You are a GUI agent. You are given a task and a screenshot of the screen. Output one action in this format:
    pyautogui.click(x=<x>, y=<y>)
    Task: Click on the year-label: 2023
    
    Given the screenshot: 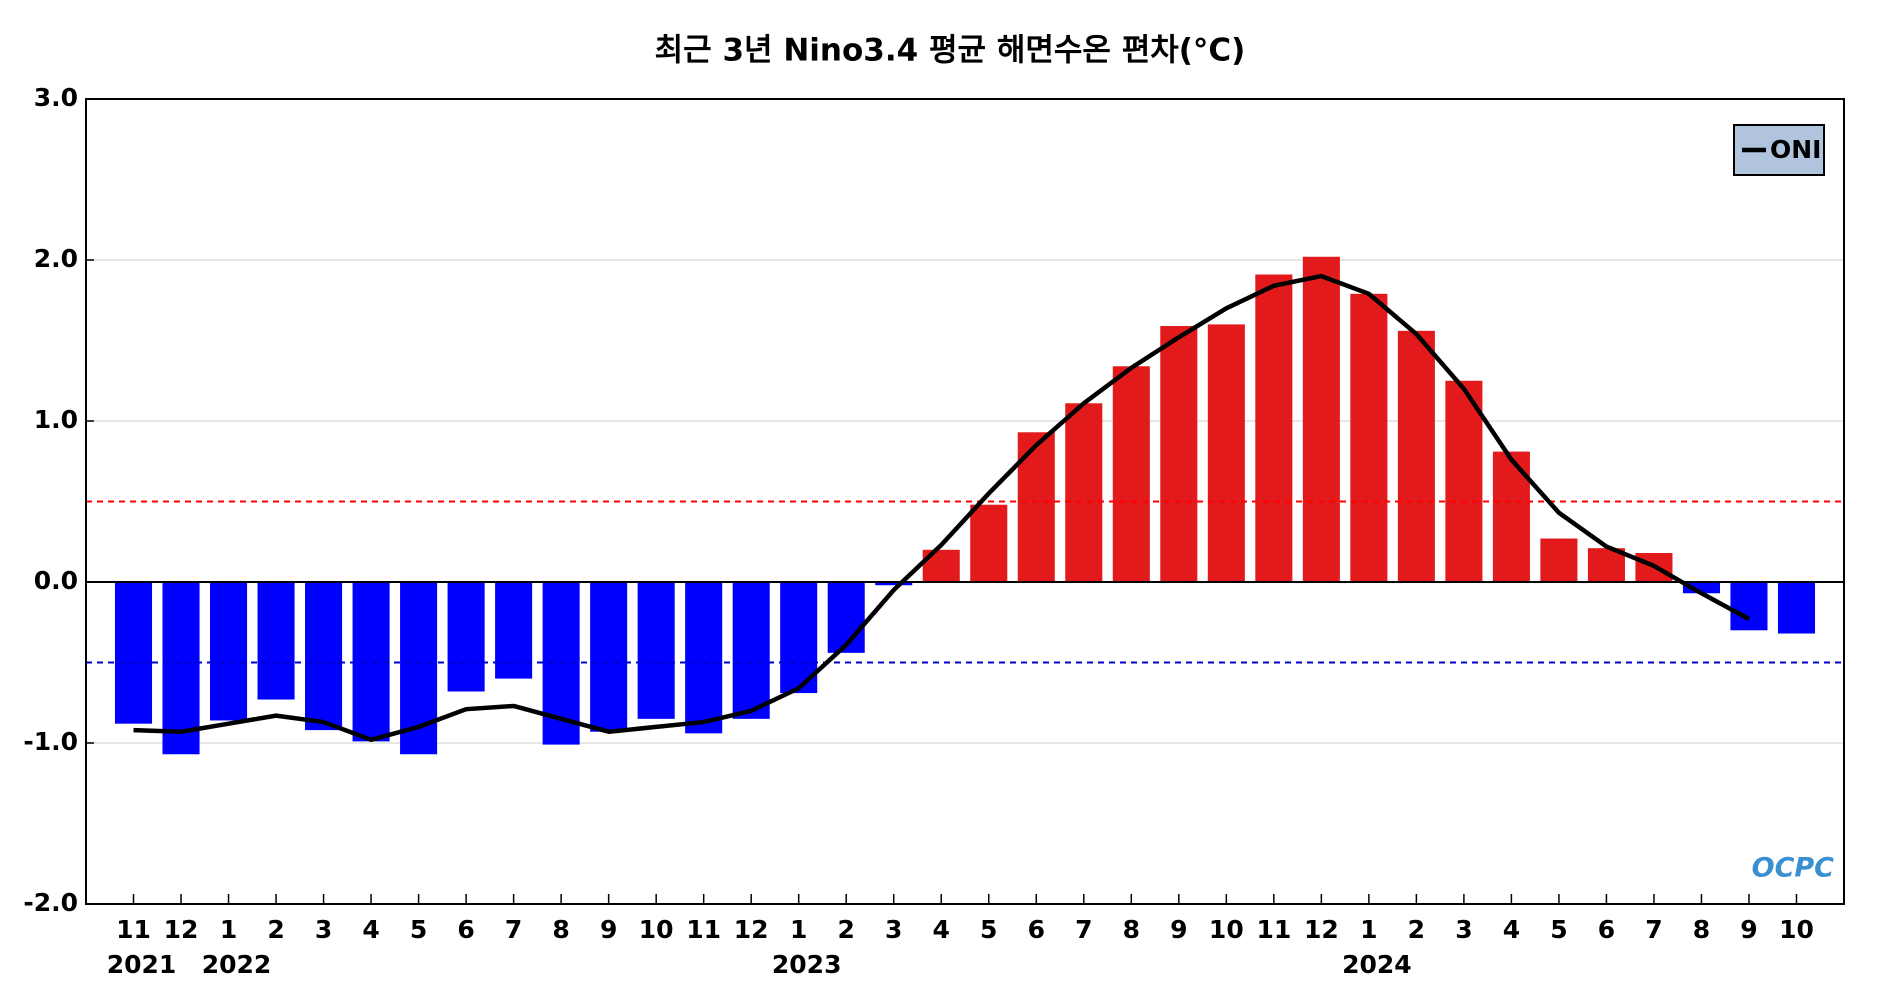 What is the action you would take?
    pyautogui.click(x=807, y=964)
    